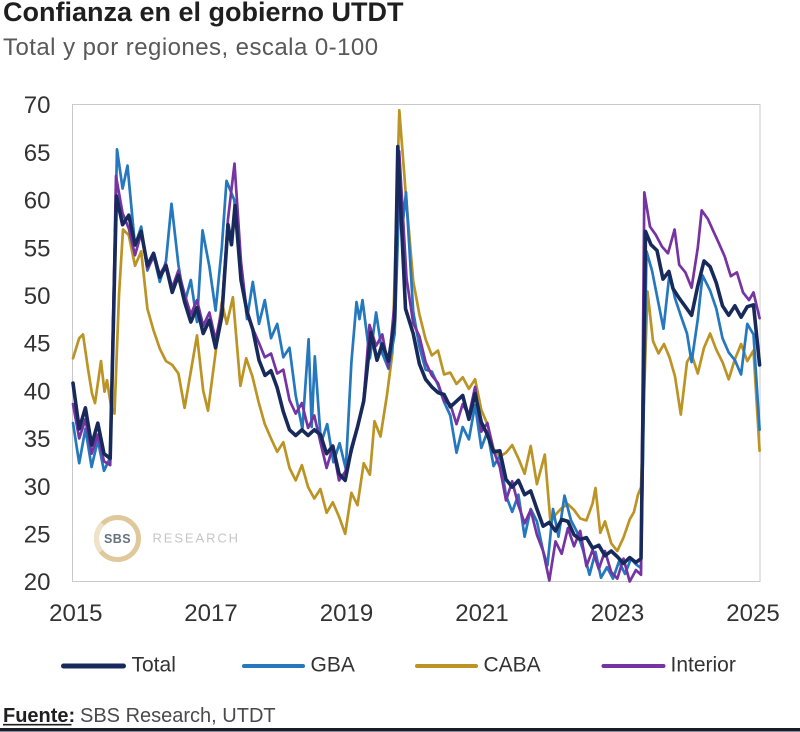 The width and height of the screenshot is (800, 732). I want to click on svg-text: 20, so click(37, 582).